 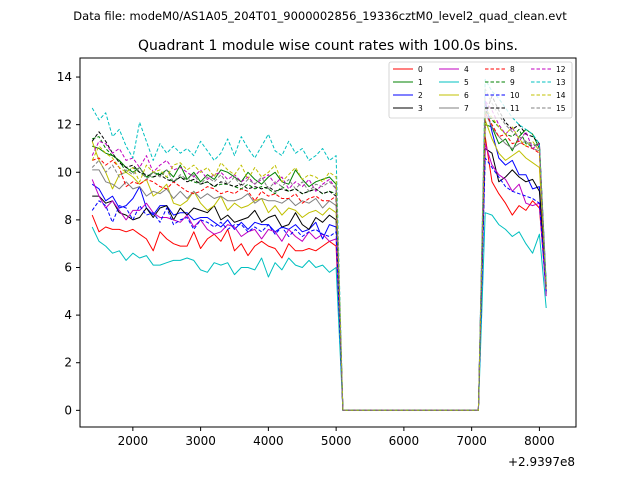 What do you see at coordinates (561, 69) in the screenshot?
I see `legend-label-12: 12` at bounding box center [561, 69].